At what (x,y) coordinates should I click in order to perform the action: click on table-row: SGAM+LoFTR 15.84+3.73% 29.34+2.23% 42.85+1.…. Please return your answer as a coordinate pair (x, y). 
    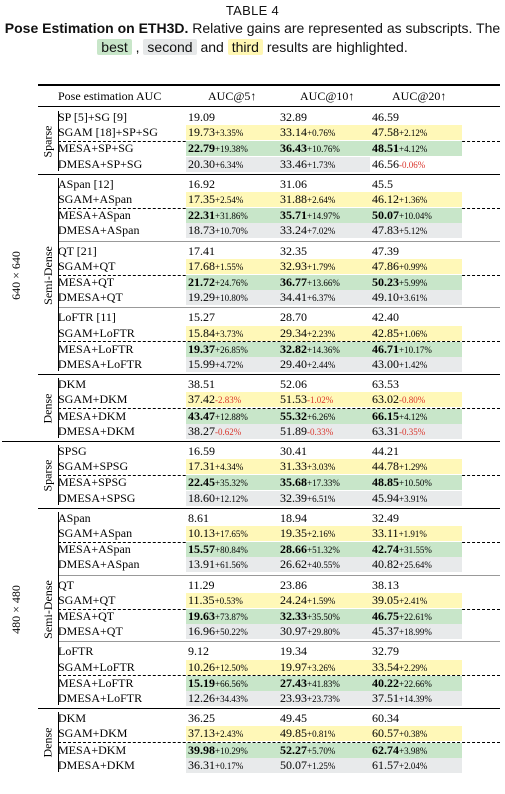
    Looking at the image, I should click on (279, 333).